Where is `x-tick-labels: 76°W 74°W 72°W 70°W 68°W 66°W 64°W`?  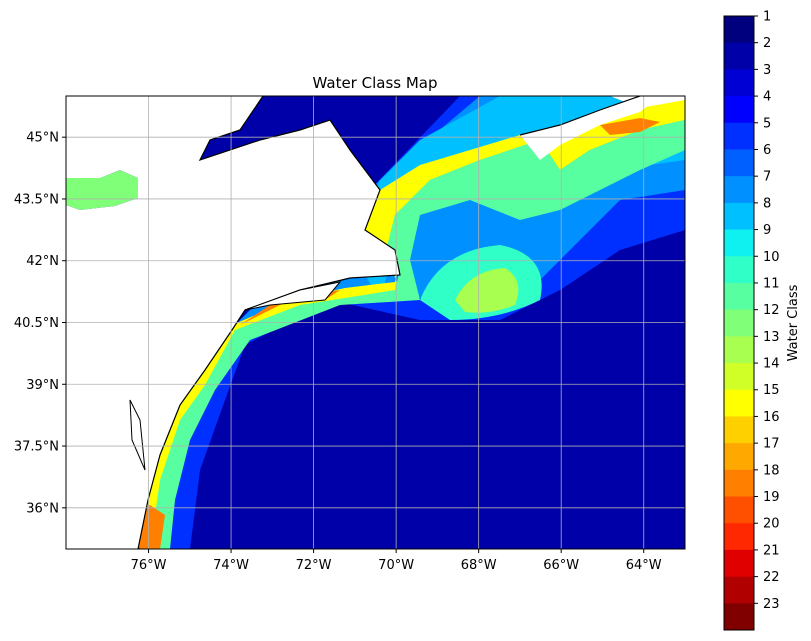 x-tick-labels: 76°W 74°W 72°W 70°W 68°W 66°W 64°W is located at coordinates (396, 561).